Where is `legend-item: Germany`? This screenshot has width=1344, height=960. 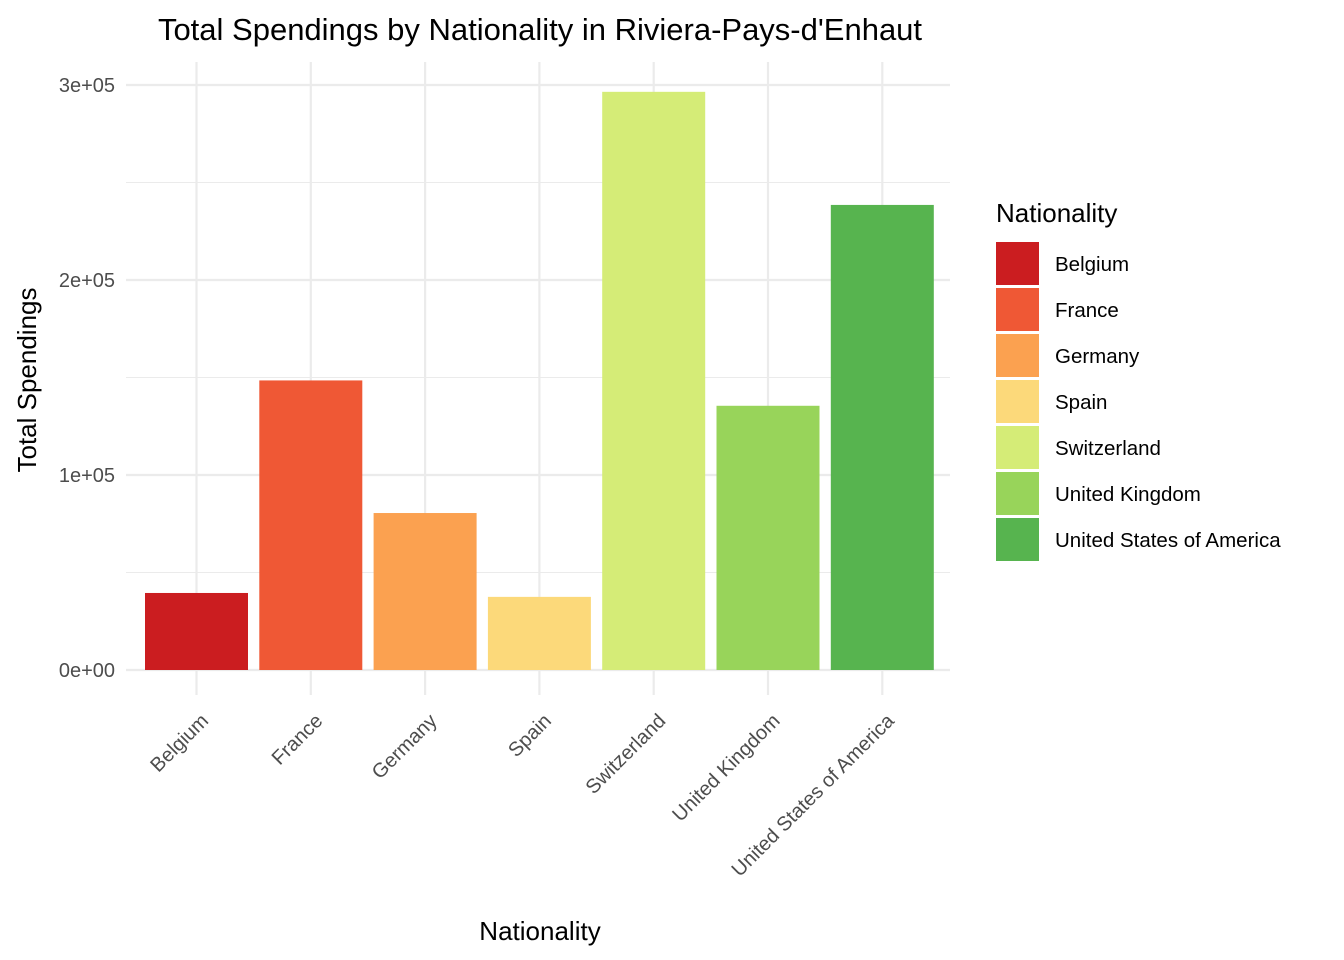 legend-item: Germany is located at coordinates (1068, 355).